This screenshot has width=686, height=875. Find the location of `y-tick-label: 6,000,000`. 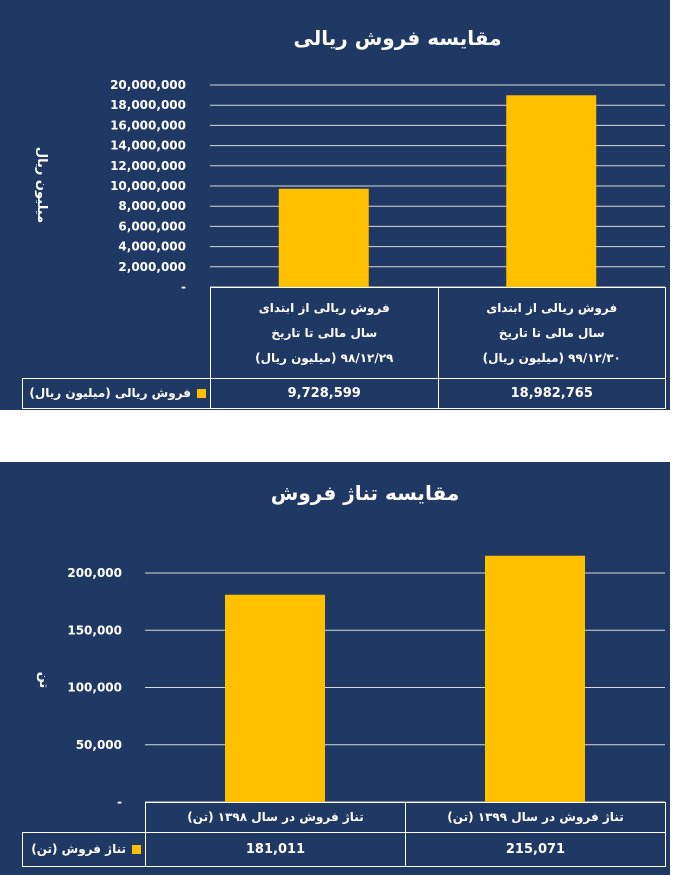

y-tick-label: 6,000,000 is located at coordinates (152, 226).